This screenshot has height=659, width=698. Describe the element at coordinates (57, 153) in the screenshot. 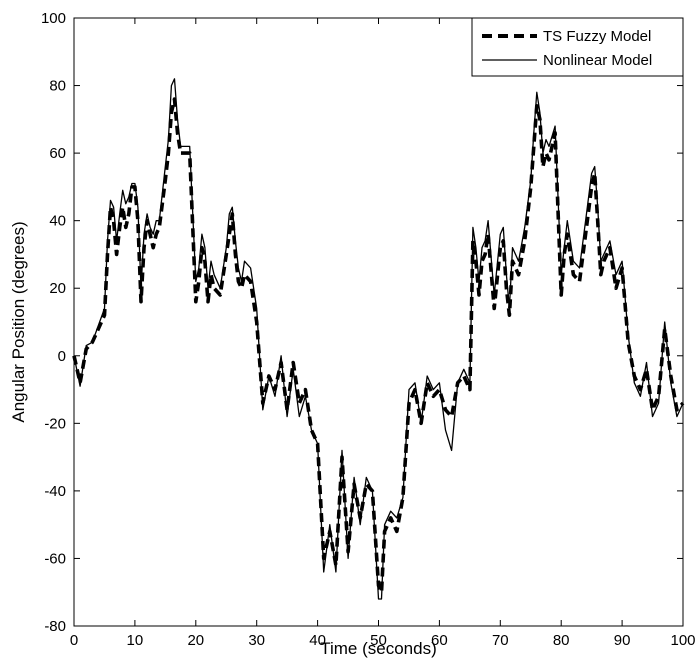

I see `y-tick-label: 60` at that location.